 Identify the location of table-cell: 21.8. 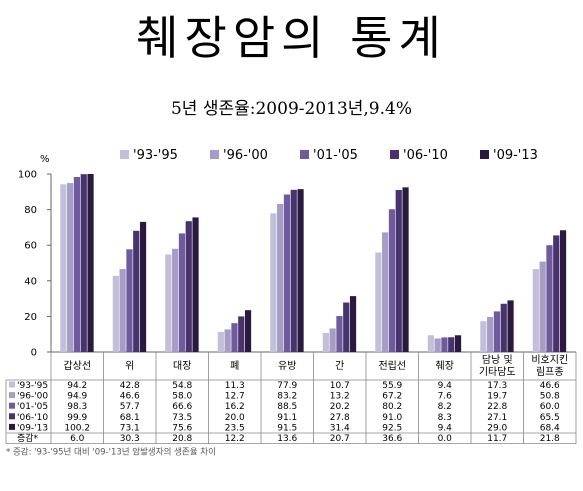
(550, 439).